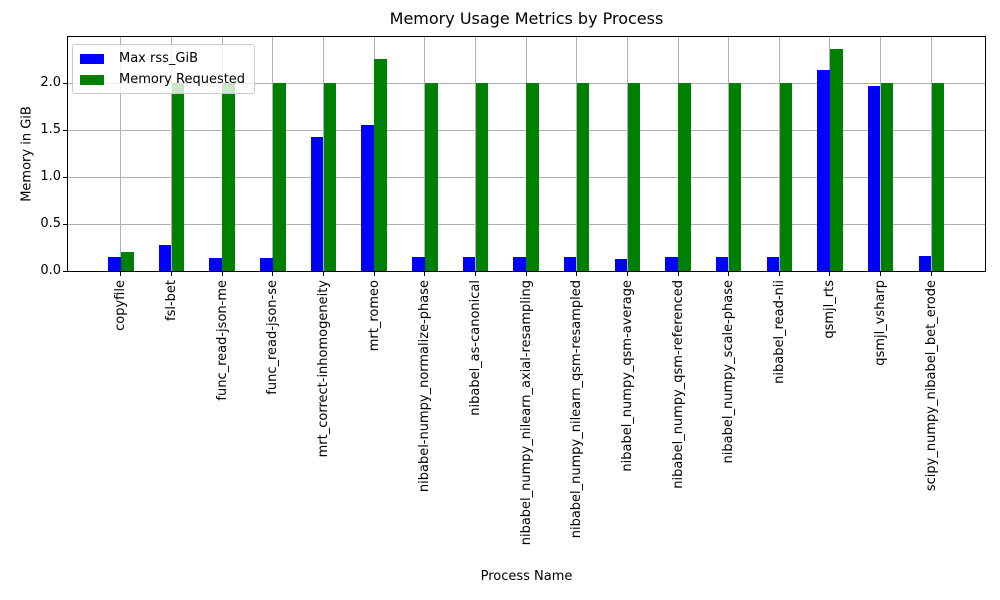 The image size is (1000, 600). Describe the element at coordinates (50, 270) in the screenshot. I see `y-tick-label: 0.0` at that location.